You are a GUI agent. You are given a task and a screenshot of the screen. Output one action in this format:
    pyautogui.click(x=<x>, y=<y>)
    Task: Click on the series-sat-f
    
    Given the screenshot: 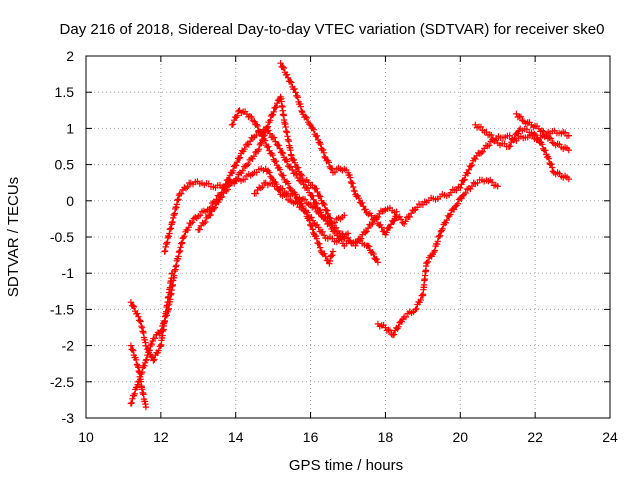 What is the action you would take?
    pyautogui.click(x=299, y=203)
    